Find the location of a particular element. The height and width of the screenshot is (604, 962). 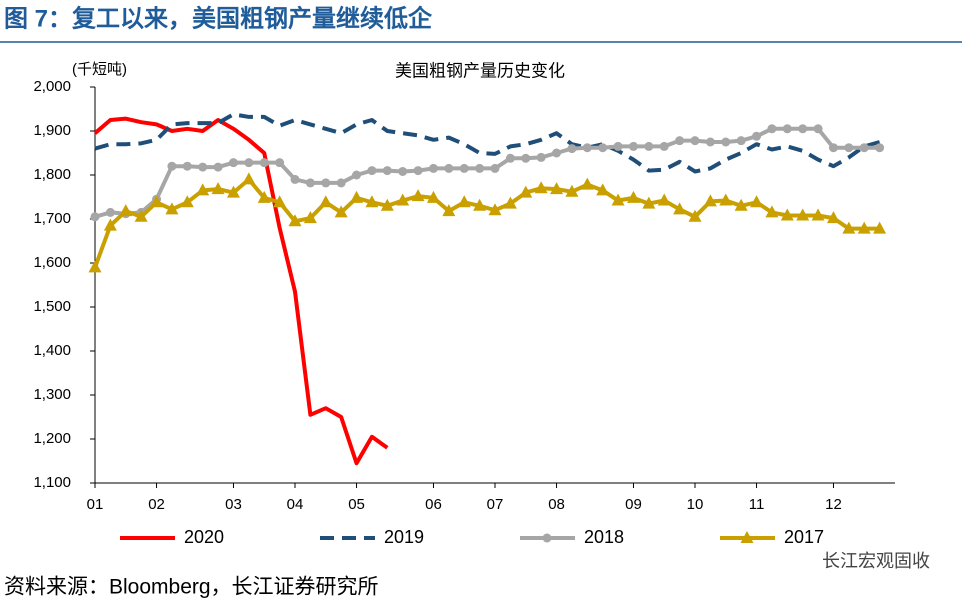

y-tick-label: 2,000 is located at coordinates (52, 86).